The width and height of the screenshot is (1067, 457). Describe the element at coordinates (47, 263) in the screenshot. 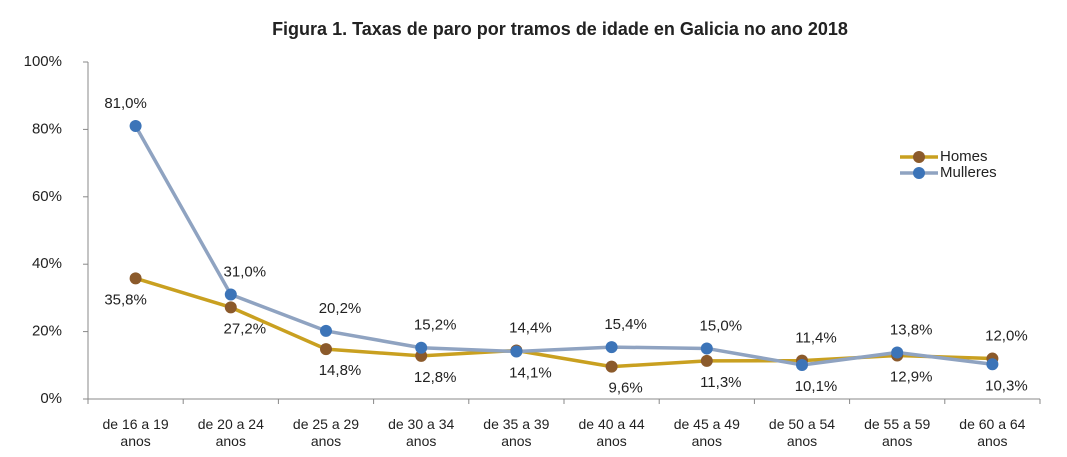

I see `y-tick-label: 40%` at that location.